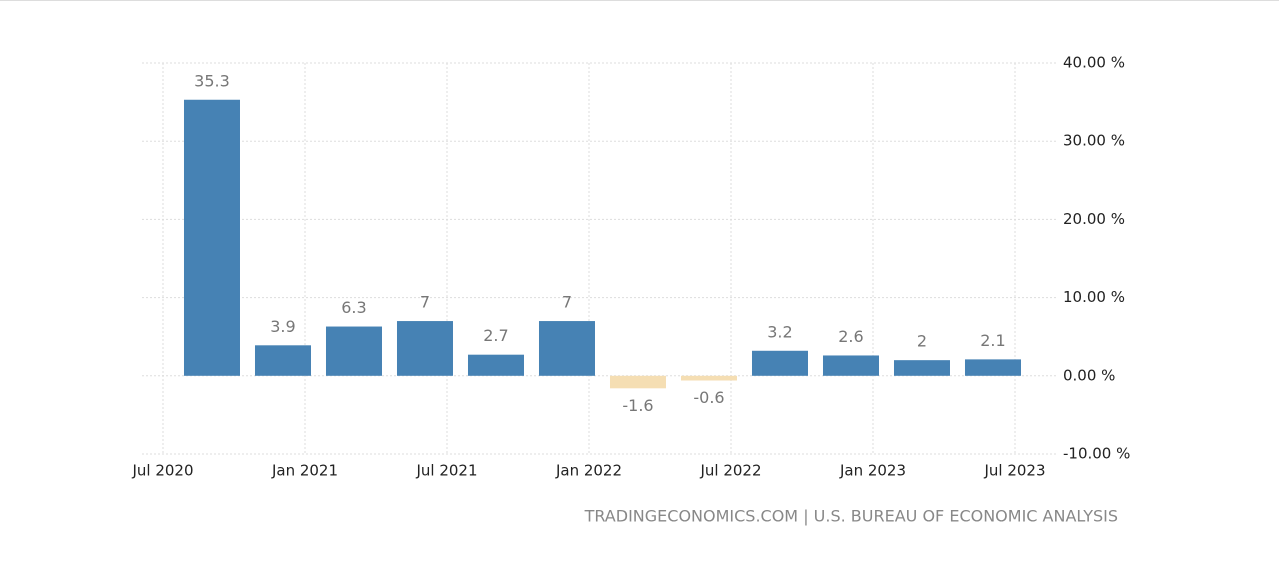 The width and height of the screenshot is (1279, 568). I want to click on value-label: 2, so click(922, 341).